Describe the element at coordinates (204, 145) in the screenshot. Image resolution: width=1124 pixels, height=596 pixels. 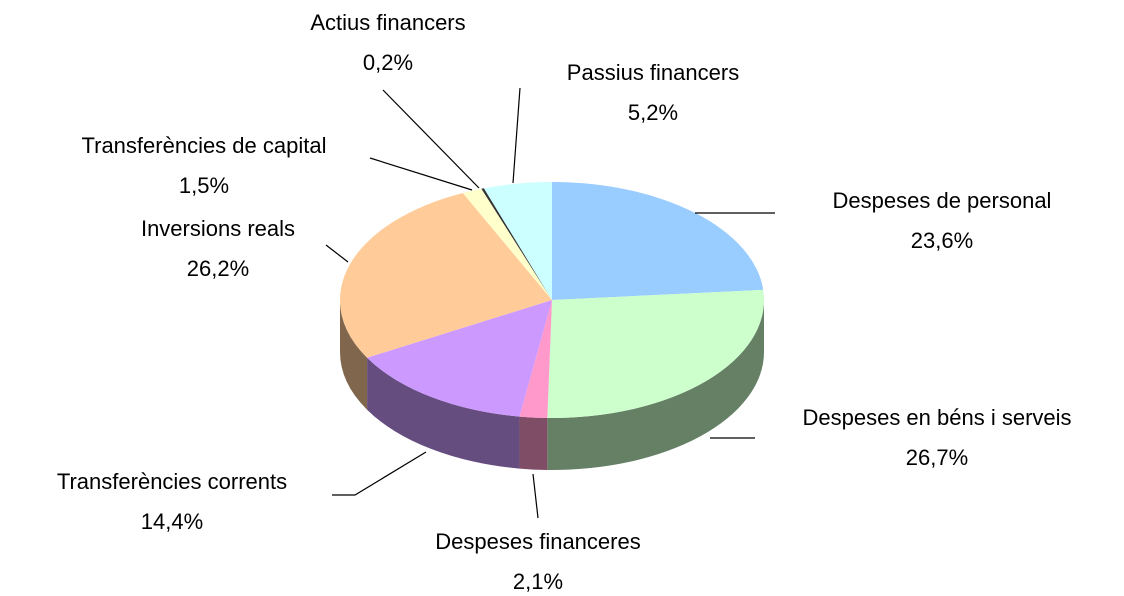
I see `slice-label: Transferències de capital` at that location.